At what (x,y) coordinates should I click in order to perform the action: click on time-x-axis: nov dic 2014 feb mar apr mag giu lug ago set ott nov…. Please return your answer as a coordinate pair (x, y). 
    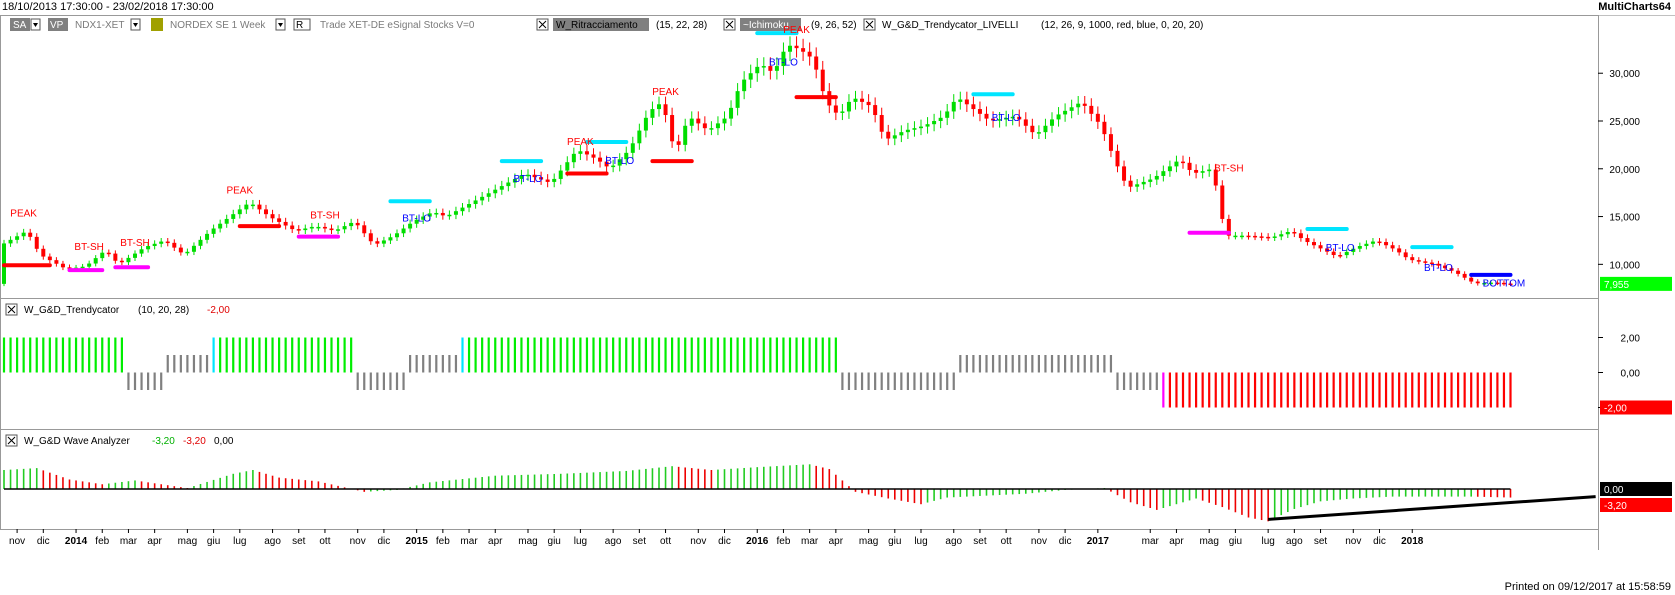
    Looking at the image, I should click on (799, 538).